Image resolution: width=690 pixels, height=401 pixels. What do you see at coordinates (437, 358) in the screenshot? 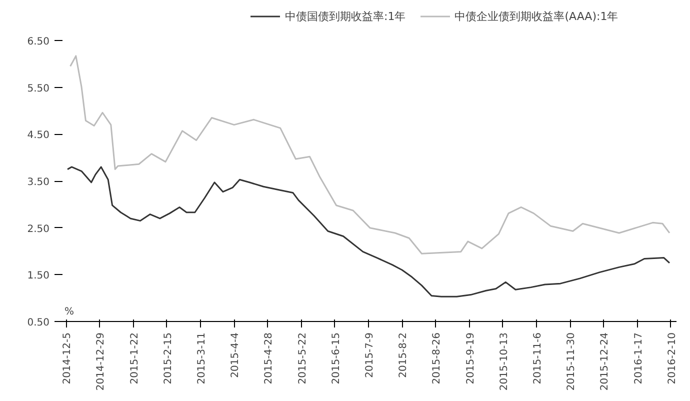
I see `x-tick-label: 2015-8-26` at bounding box center [437, 358].